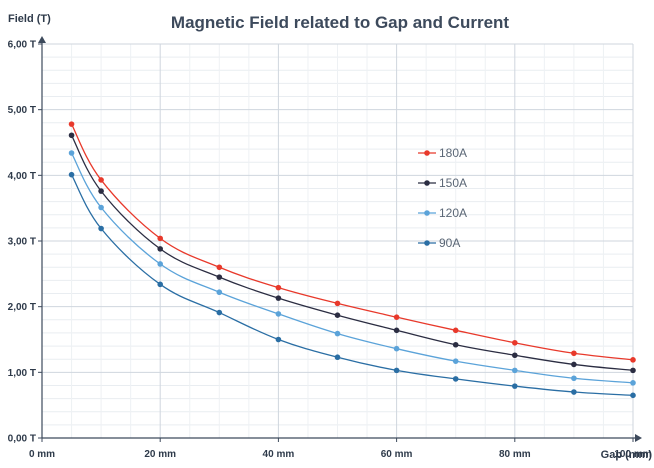  Describe the element at coordinates (453, 213) in the screenshot. I see `legend-label: 120A` at that location.